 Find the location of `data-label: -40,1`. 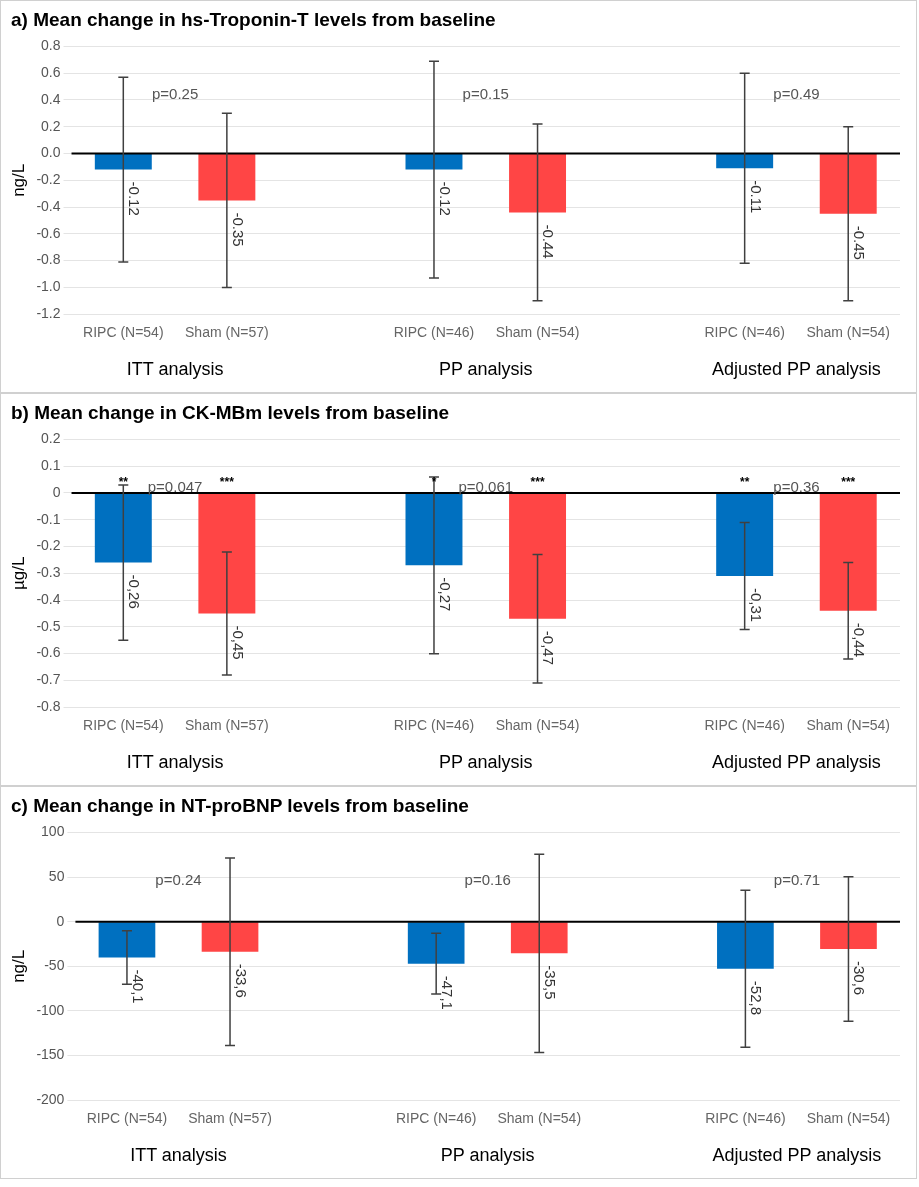

data-label: -40,1 is located at coordinates (138, 986).